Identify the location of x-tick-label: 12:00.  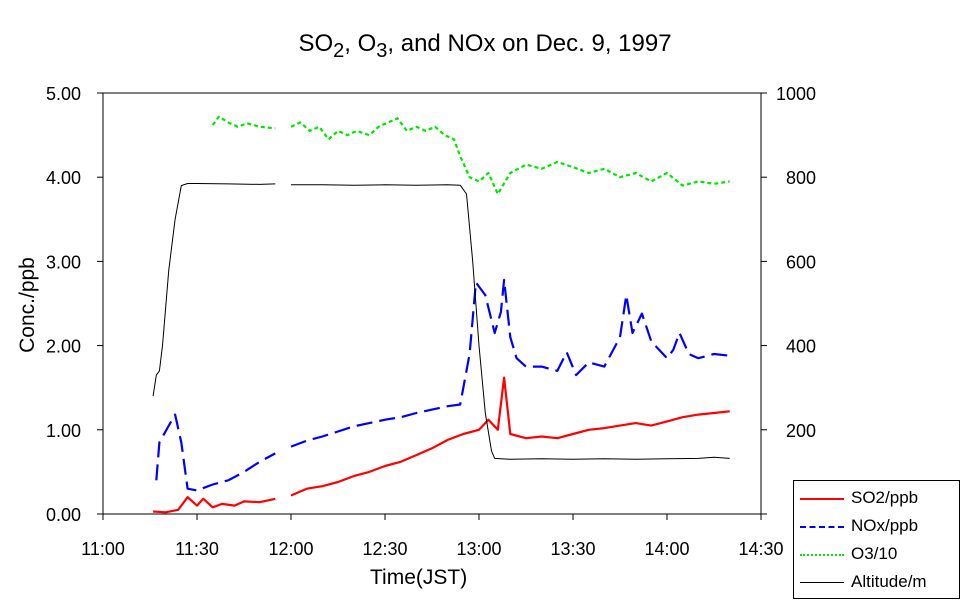
(290, 549).